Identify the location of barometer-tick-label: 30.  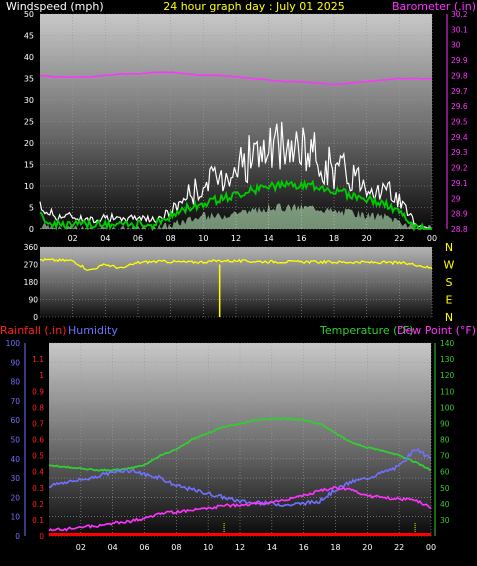
(456, 45).